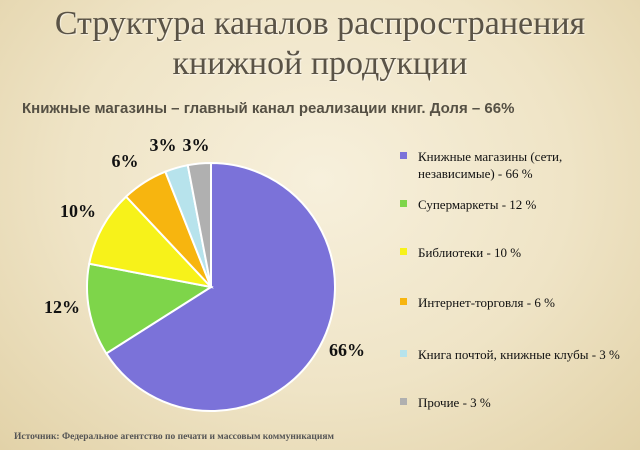 Image resolution: width=640 pixels, height=450 pixels. What do you see at coordinates (486, 302) in the screenshot?
I see `legend-label: Интернет-торговля - 6 %` at bounding box center [486, 302].